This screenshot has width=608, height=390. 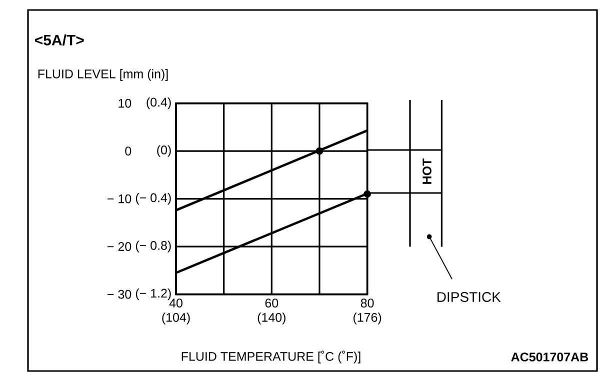 I want to click on x-tick-label: 80, so click(x=367, y=303).